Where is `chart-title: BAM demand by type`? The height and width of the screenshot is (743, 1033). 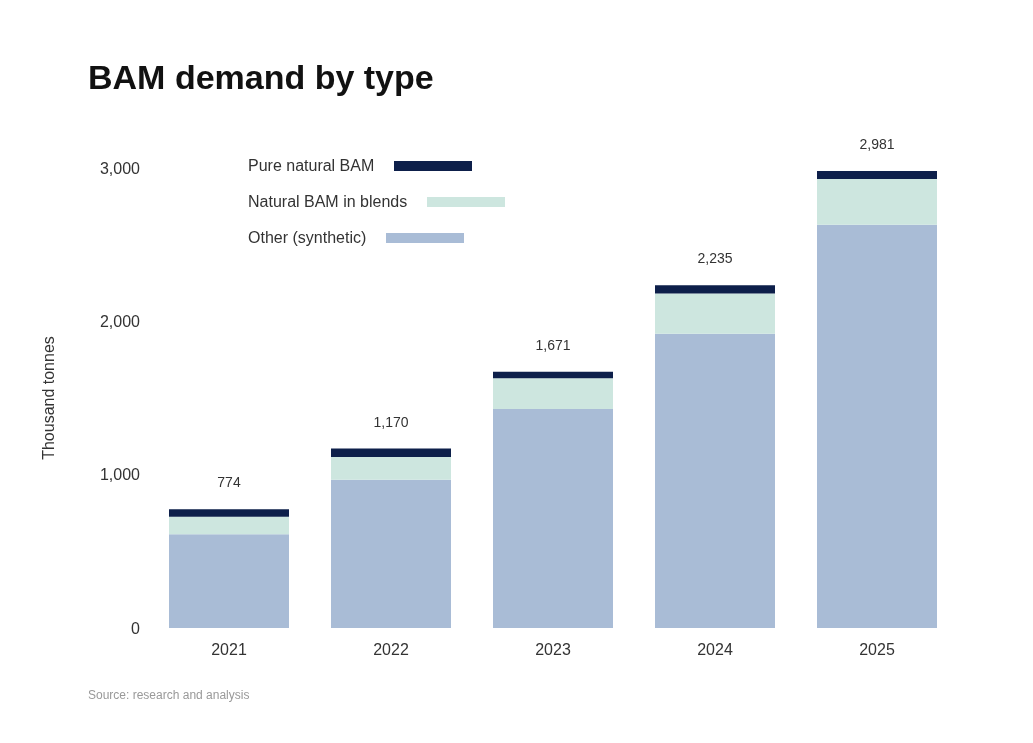
chart-title: BAM demand by type is located at coordinates (261, 77).